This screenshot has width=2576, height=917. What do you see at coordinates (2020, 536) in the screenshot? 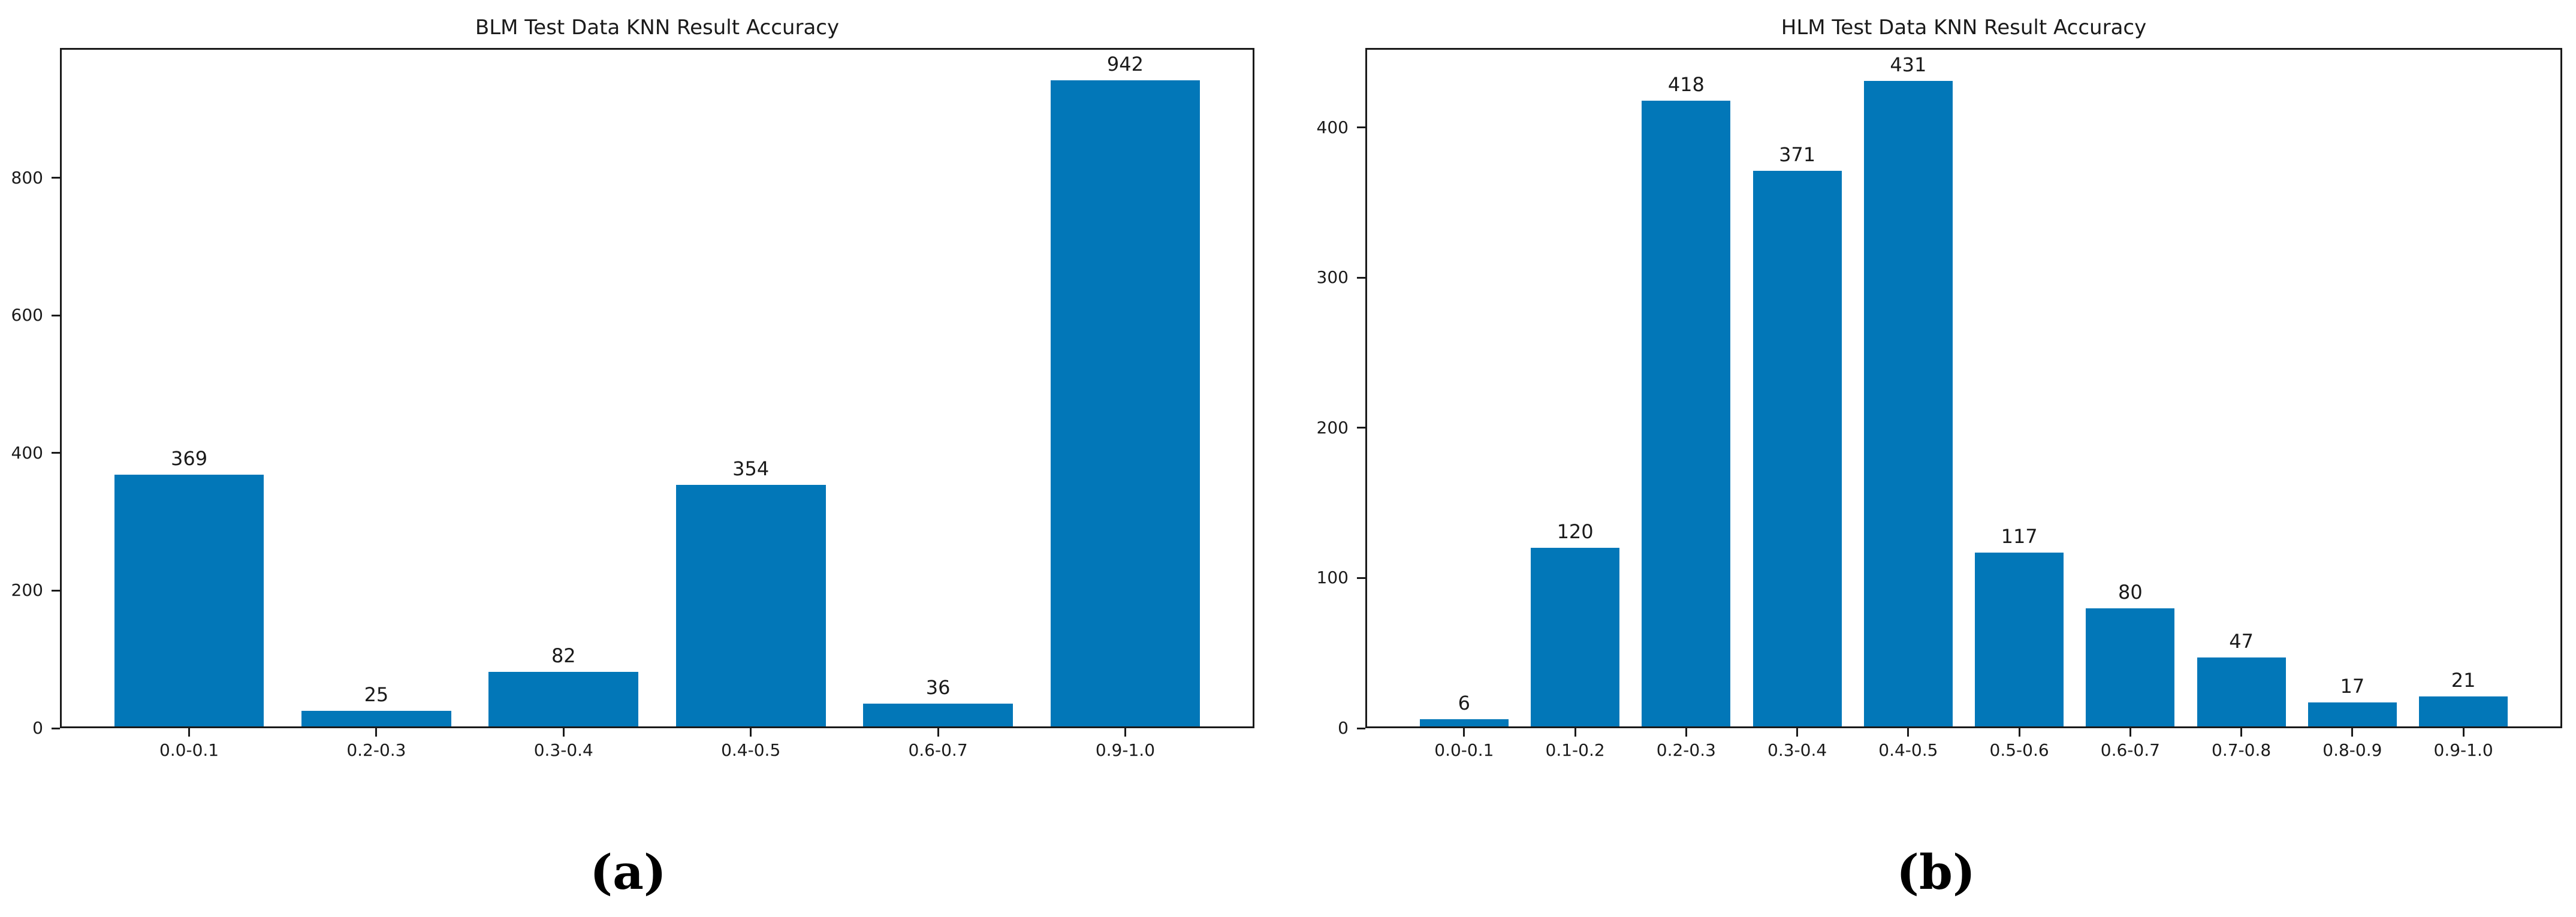
I see `bar-value-label: 117` at bounding box center [2020, 536].